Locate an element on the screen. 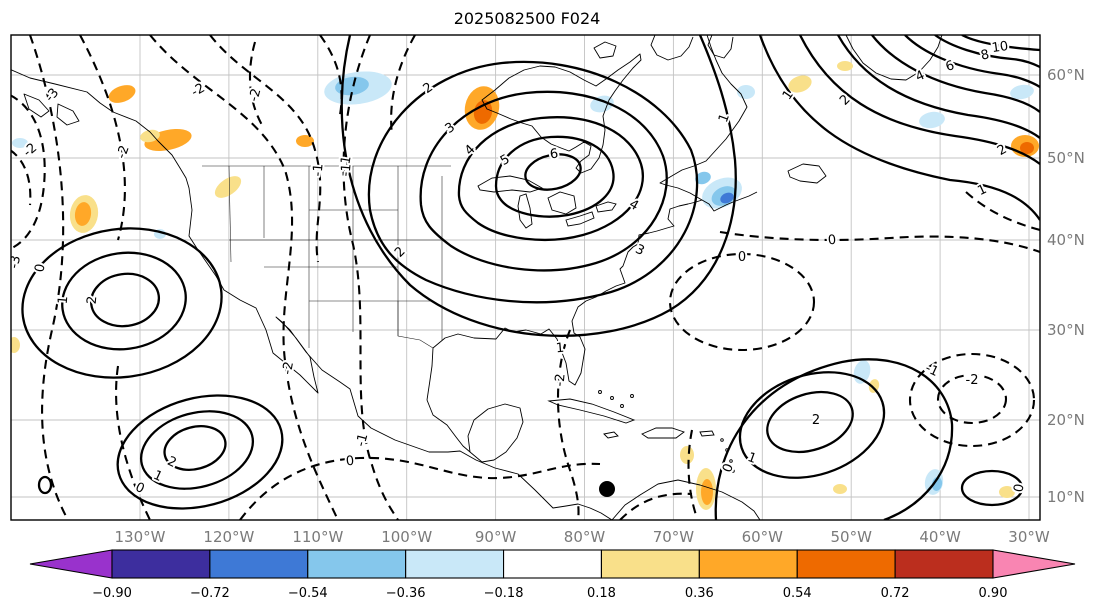 The height and width of the screenshot is (615, 1105). colorbar-tick-label: −0.36 is located at coordinates (406, 593).